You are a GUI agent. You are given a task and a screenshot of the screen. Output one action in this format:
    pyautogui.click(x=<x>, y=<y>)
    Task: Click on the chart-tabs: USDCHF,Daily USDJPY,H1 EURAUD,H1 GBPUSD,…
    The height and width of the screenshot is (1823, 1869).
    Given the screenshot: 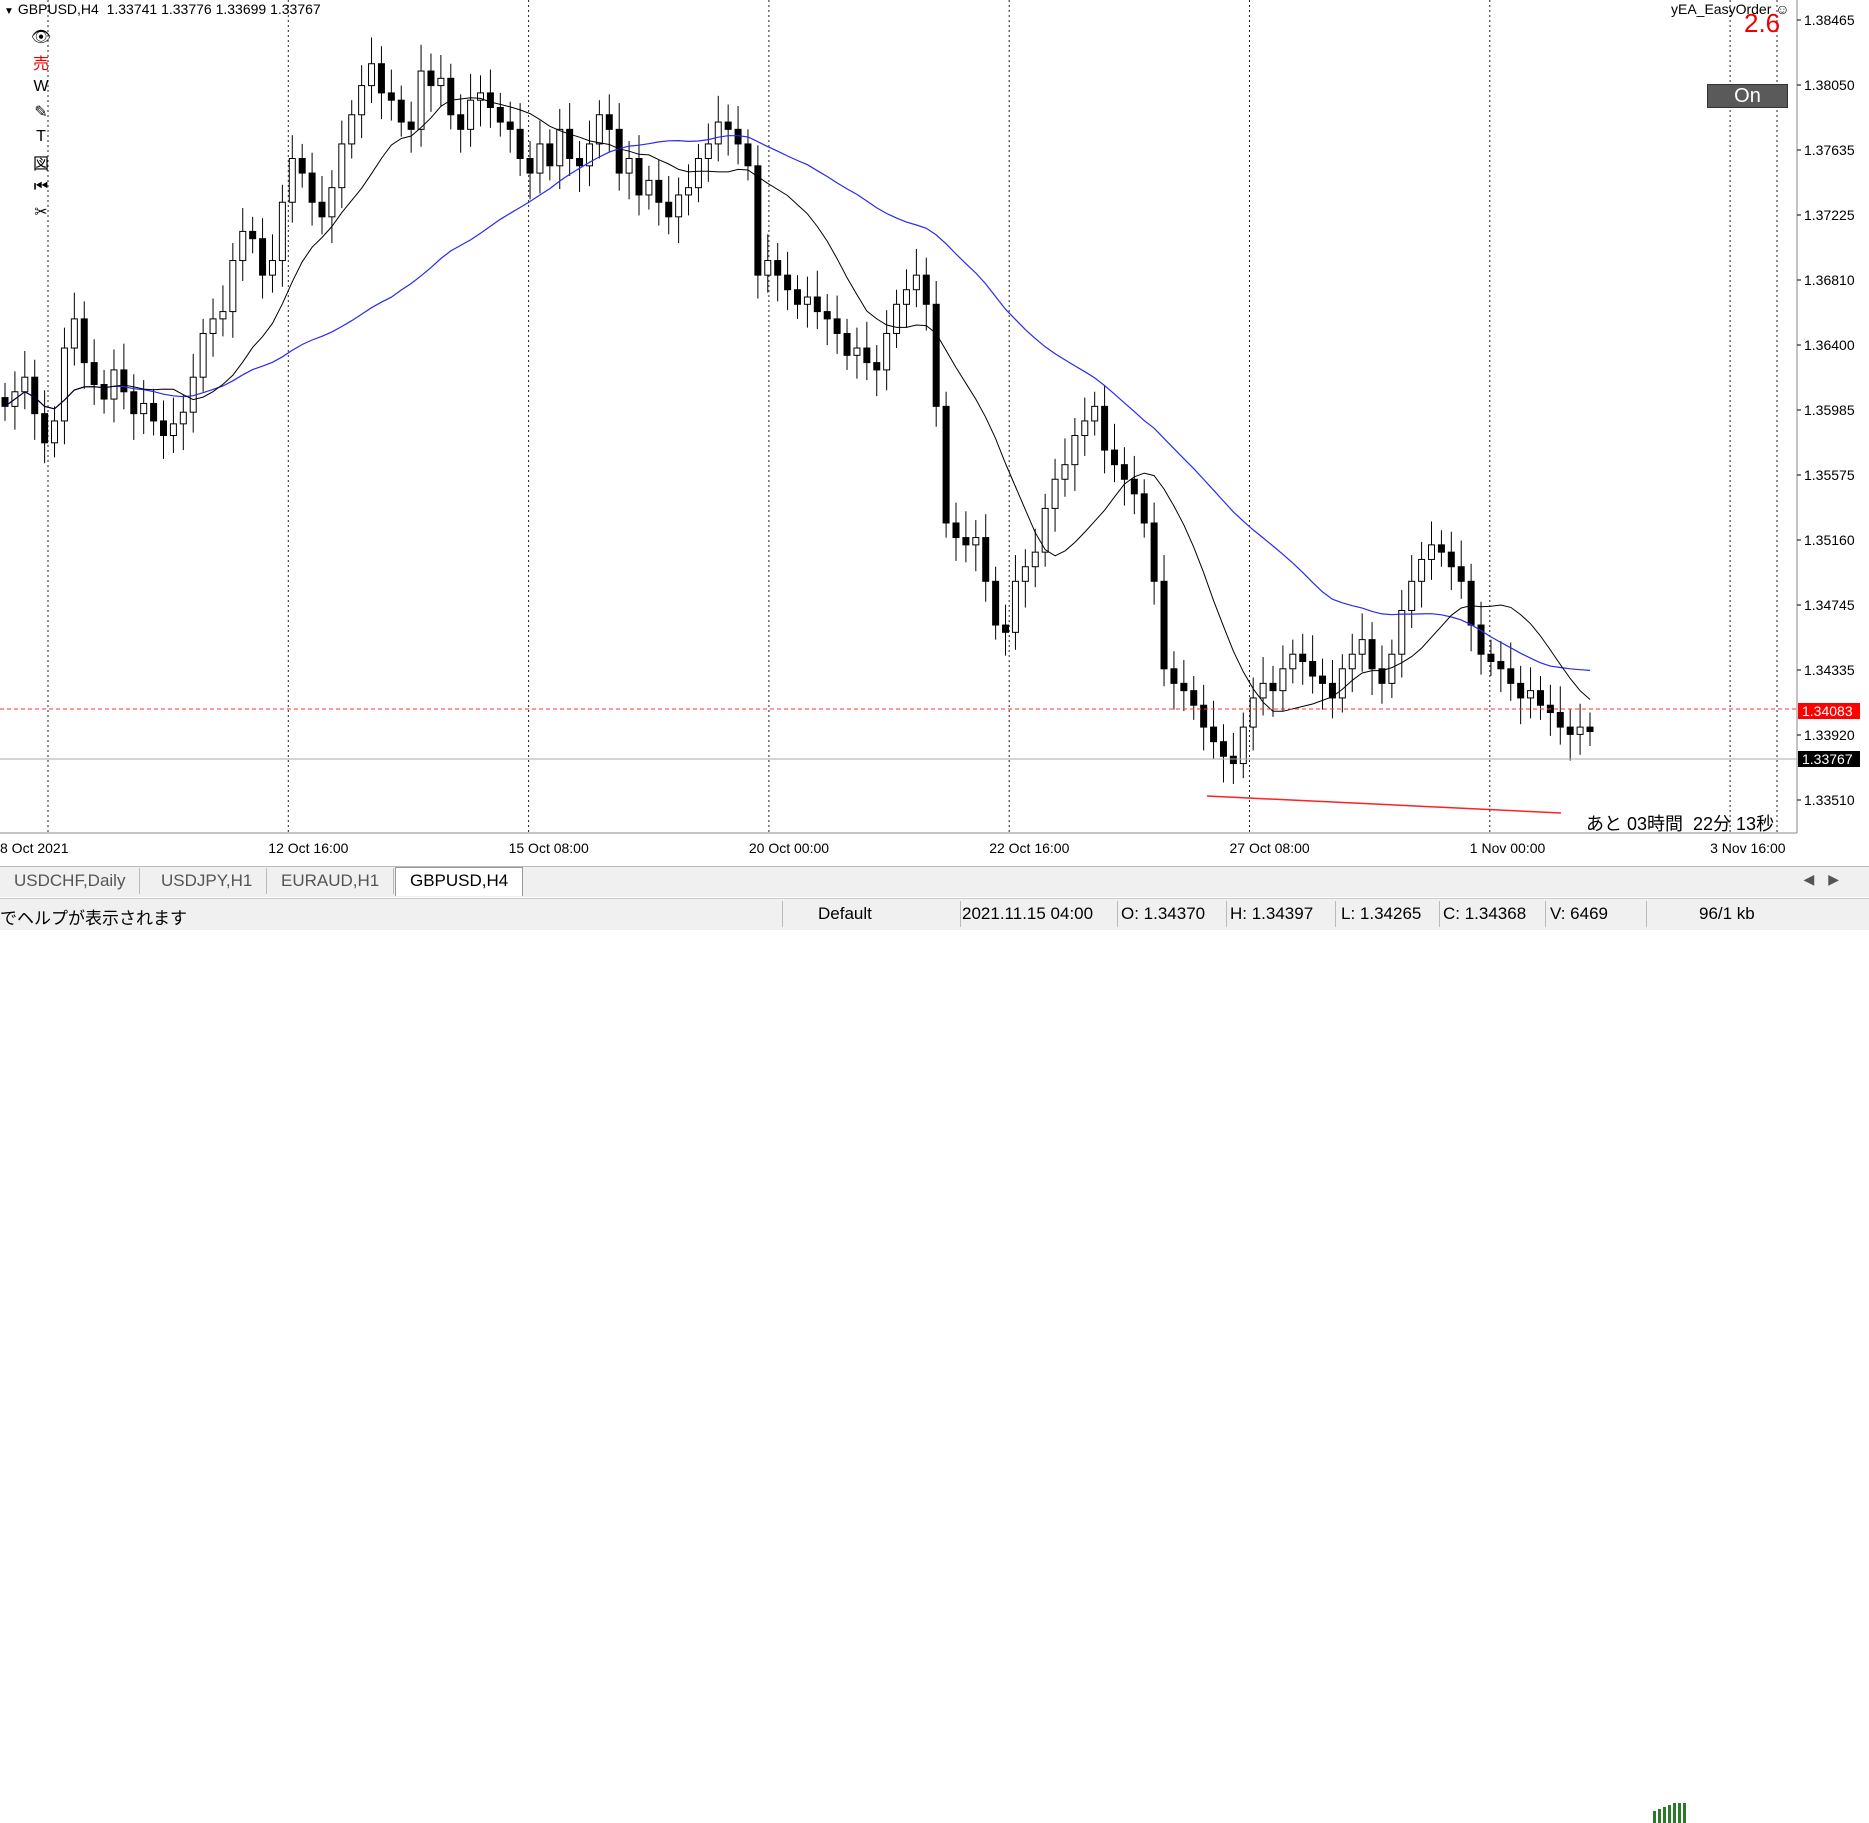 What is the action you would take?
    pyautogui.click(x=934, y=881)
    